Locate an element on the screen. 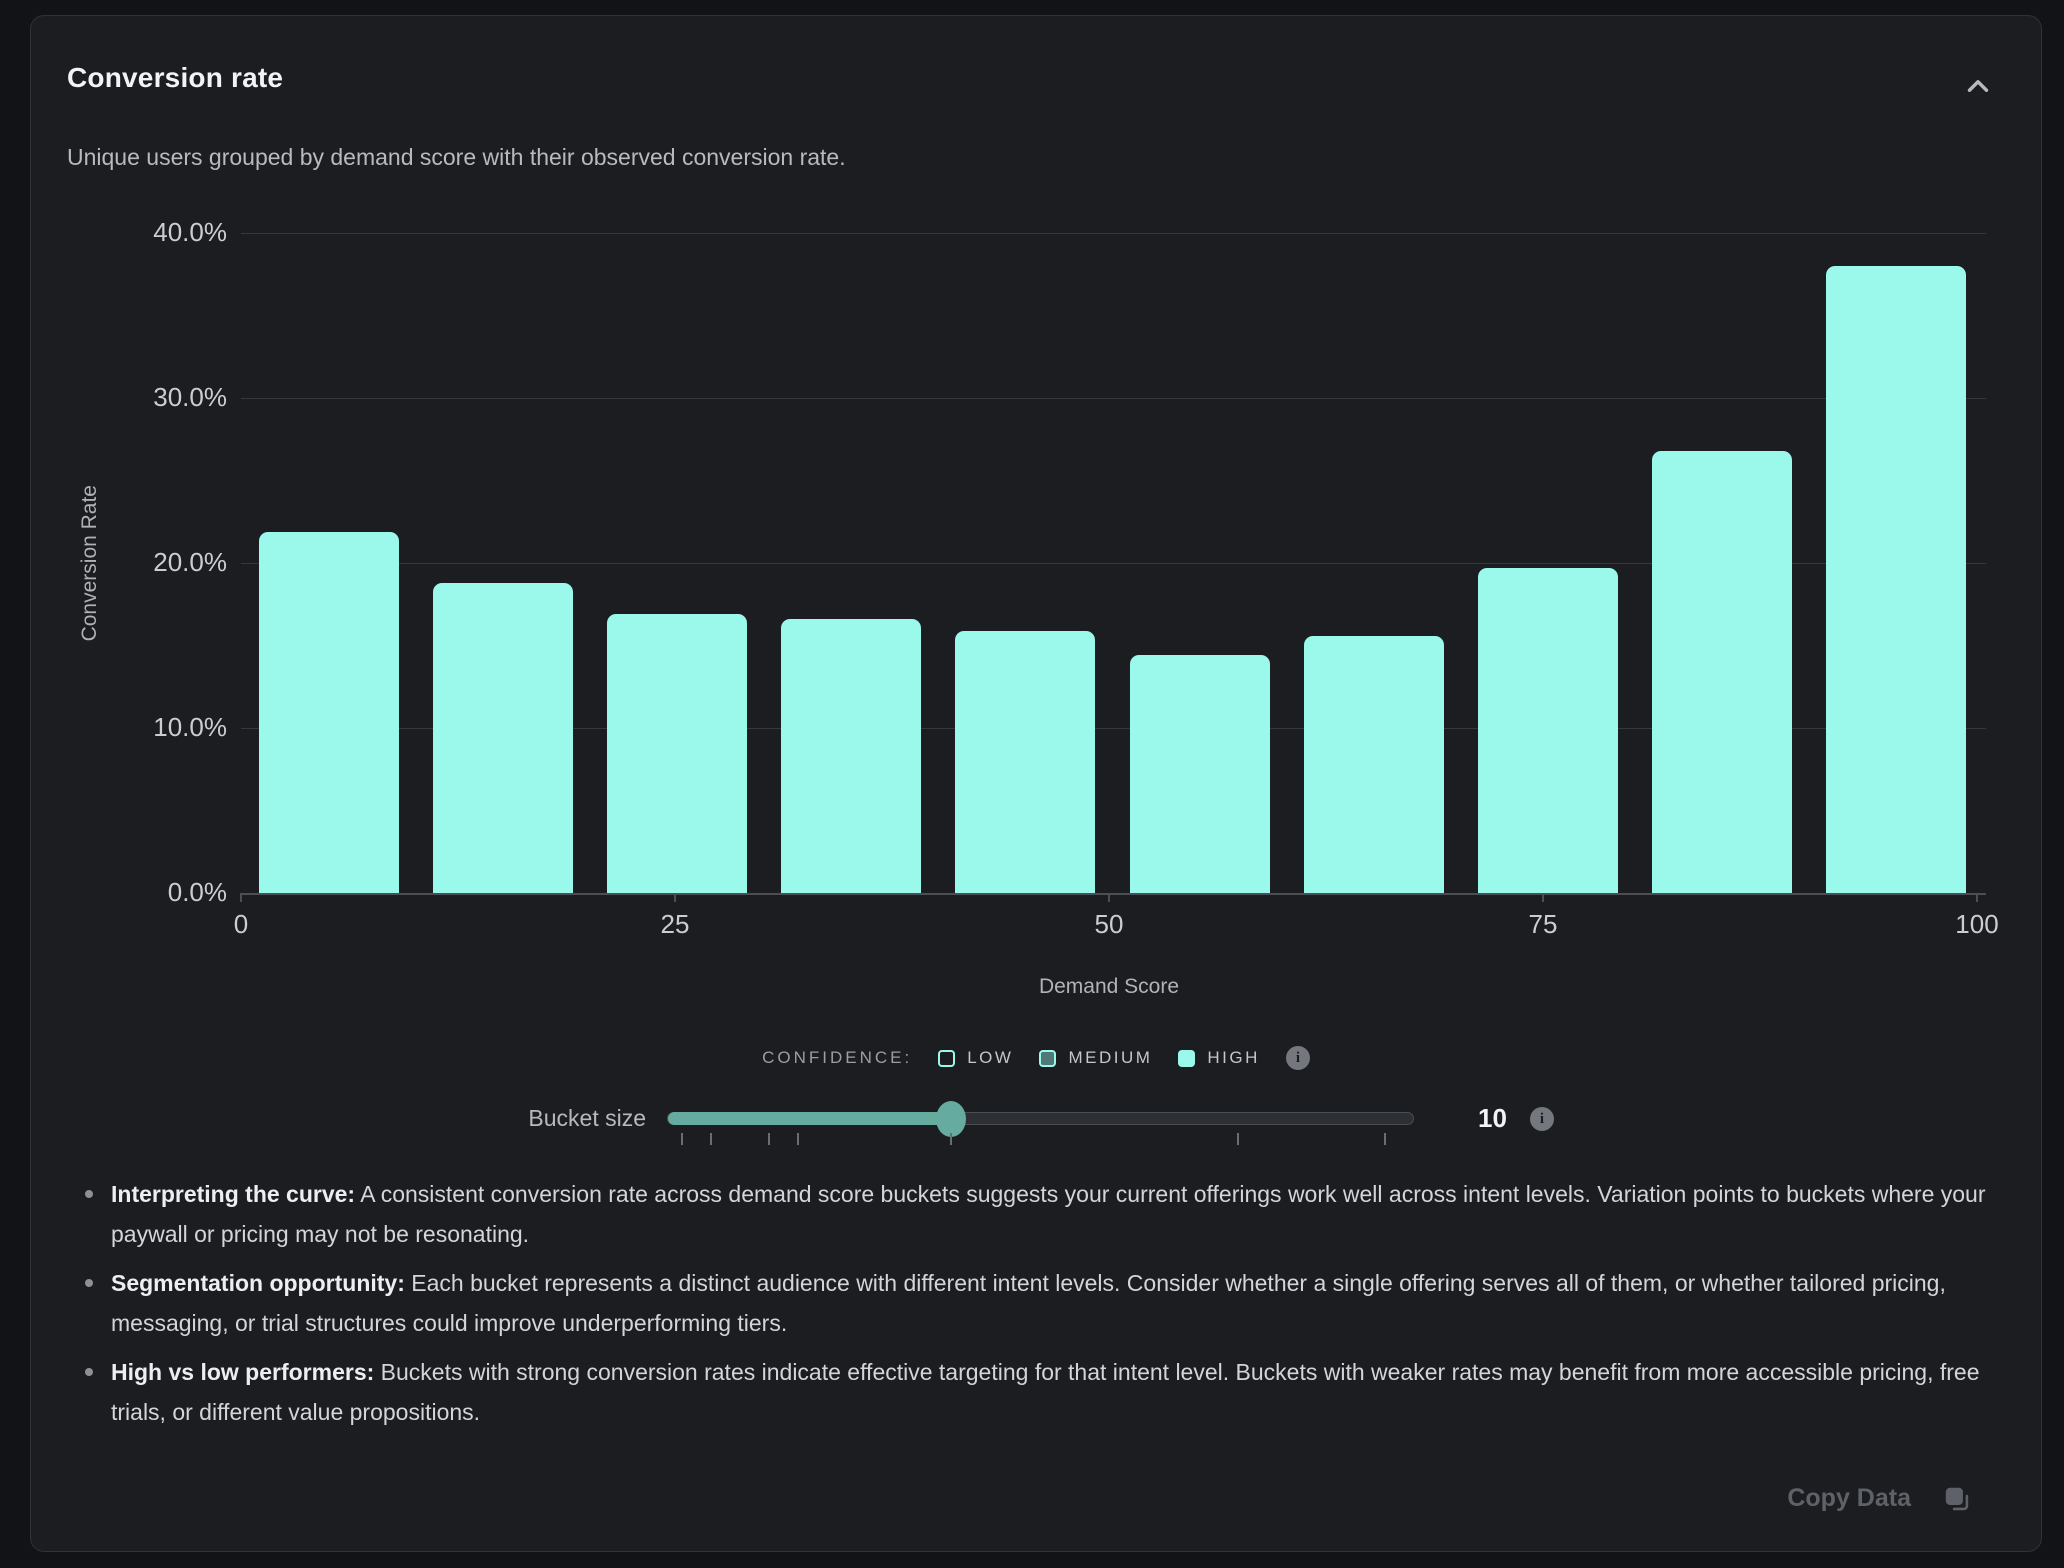 Image resolution: width=2064 pixels, height=1568 pixels. bucket-size-value: 10 is located at coordinates (1492, 1118).